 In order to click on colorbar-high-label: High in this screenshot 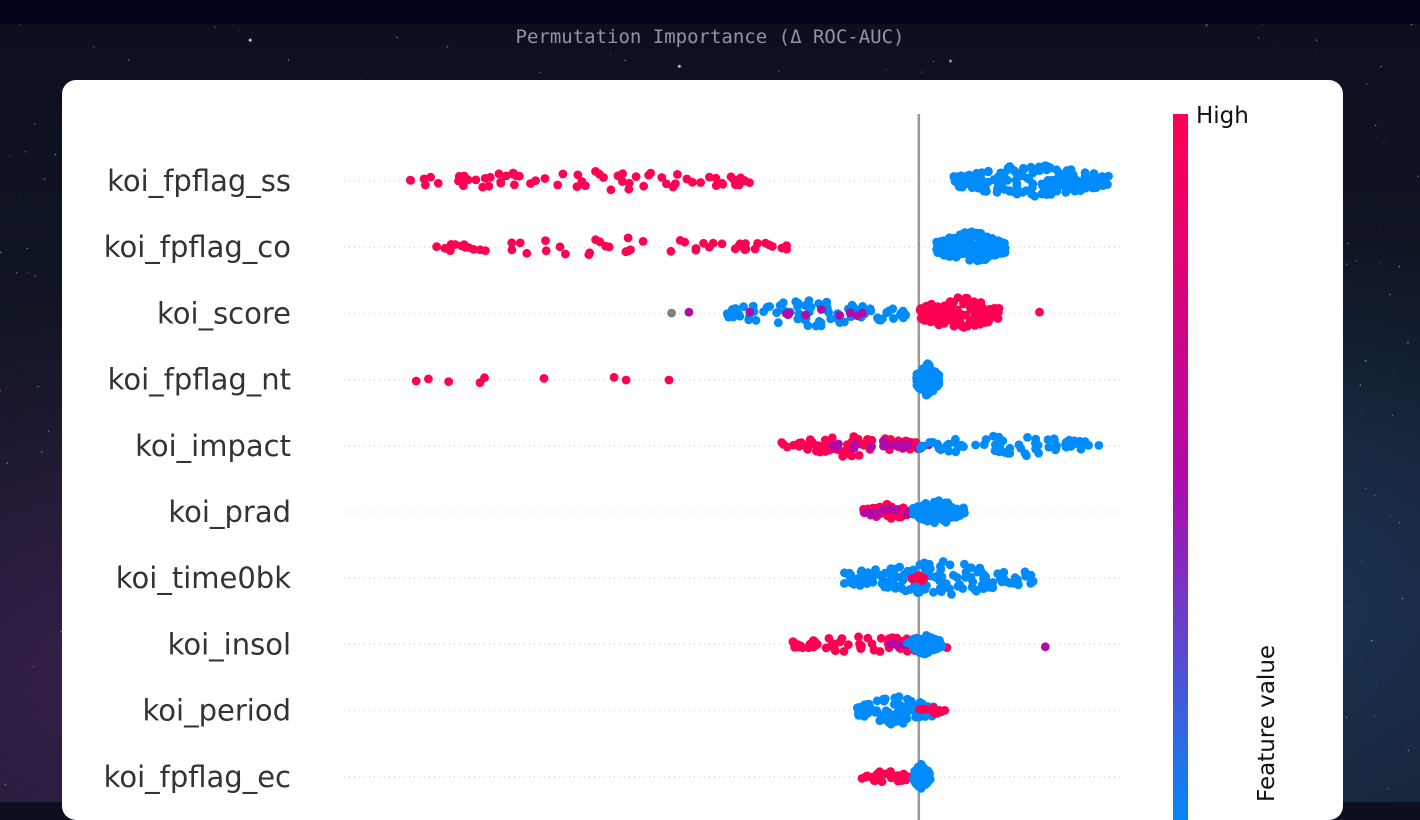, I will do `click(1222, 116)`.